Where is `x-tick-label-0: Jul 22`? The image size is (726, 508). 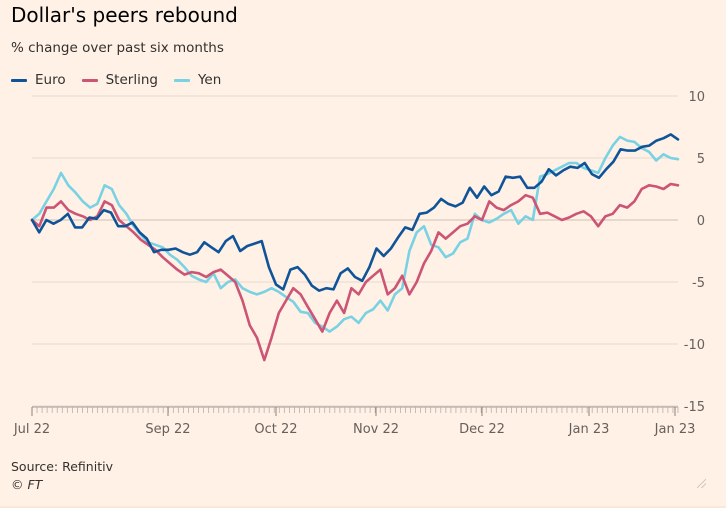
x-tick-label-0: Jul 22 is located at coordinates (31, 429).